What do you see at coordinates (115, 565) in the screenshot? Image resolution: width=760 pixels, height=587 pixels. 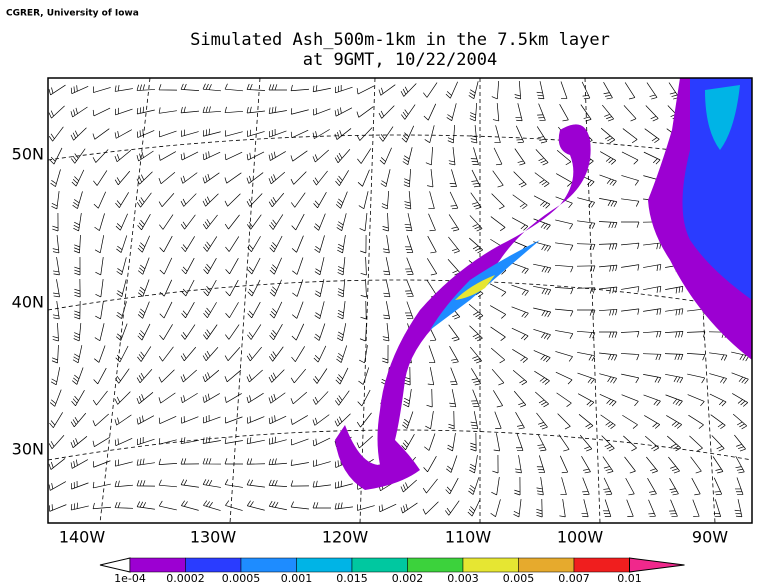 I see `colorbar-under` at bounding box center [115, 565].